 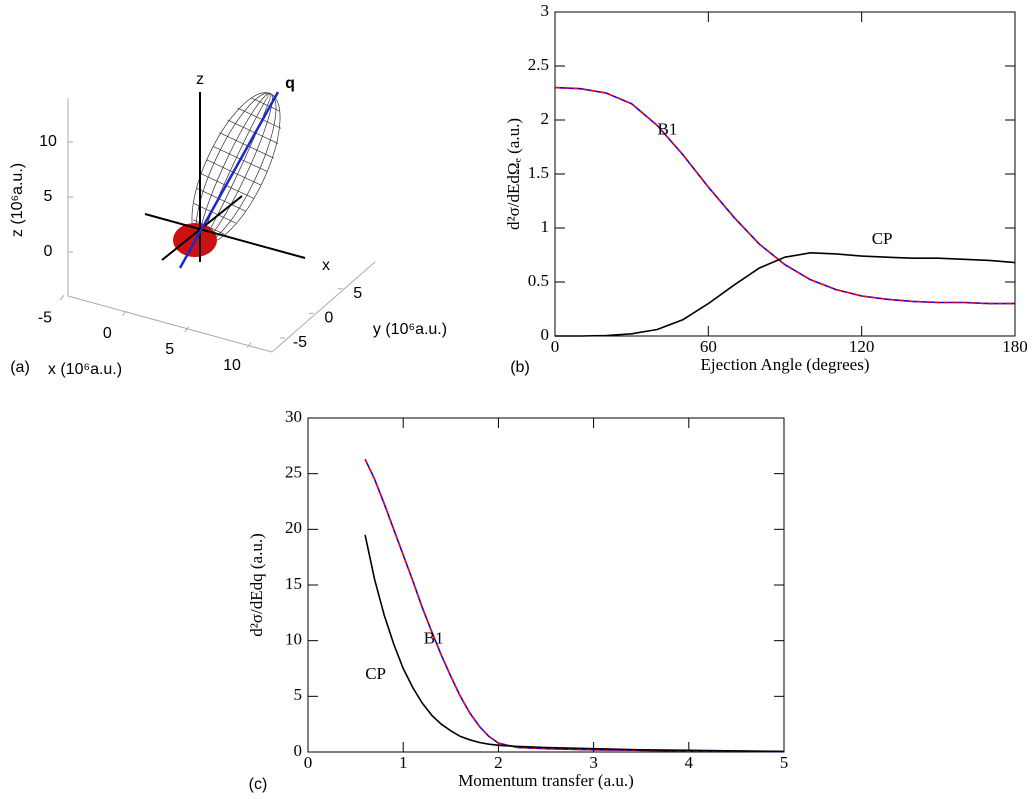 What do you see at coordinates (293, 583) in the screenshot?
I see `y-tick-label: 15` at bounding box center [293, 583].